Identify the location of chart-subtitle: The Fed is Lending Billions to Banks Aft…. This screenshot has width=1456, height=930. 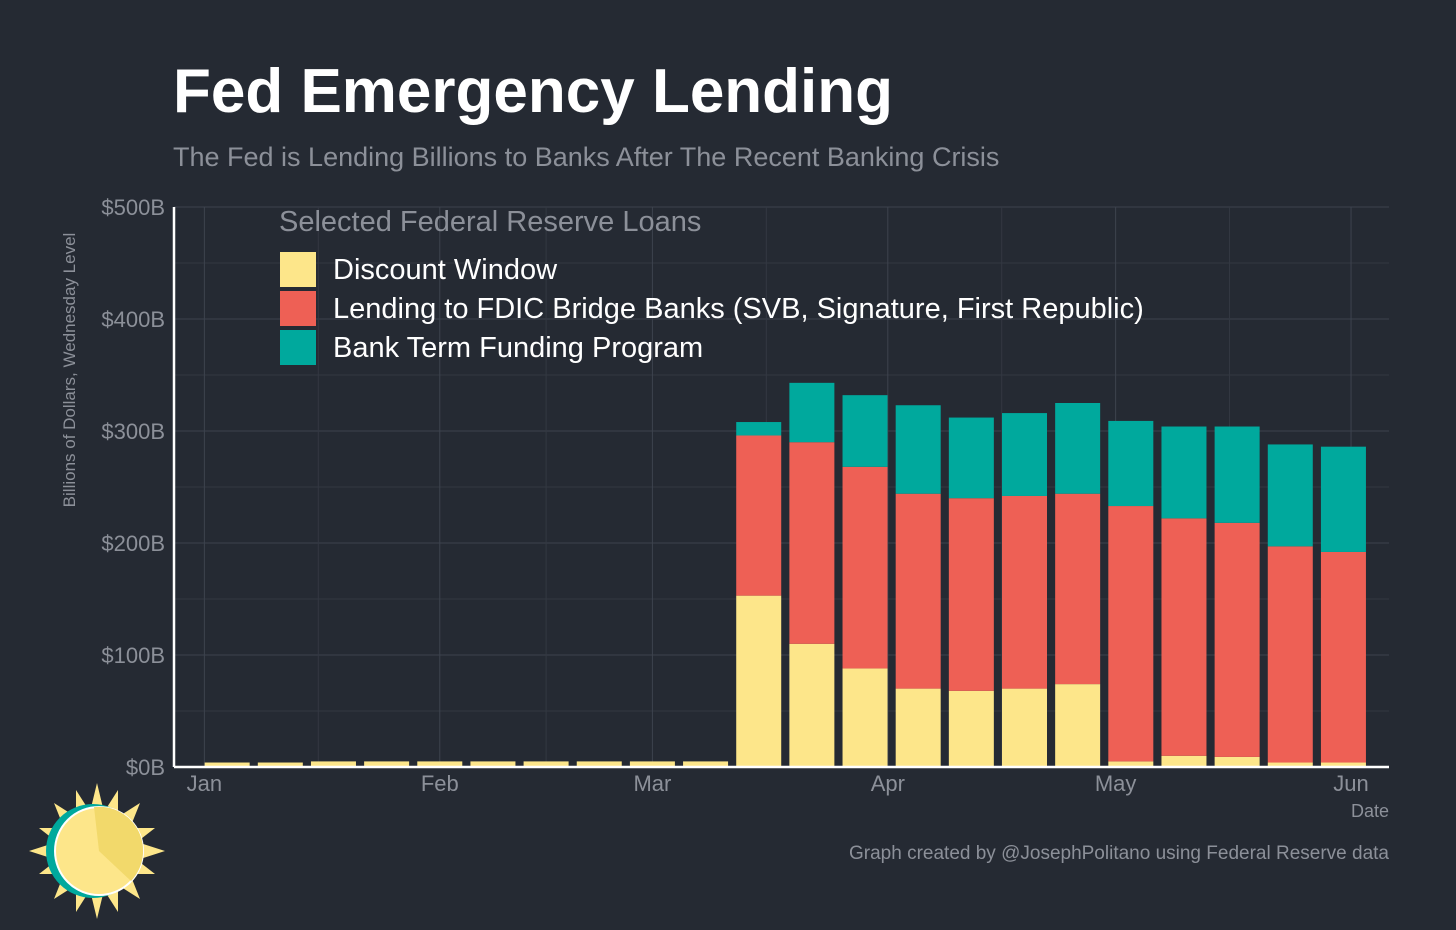
(586, 157).